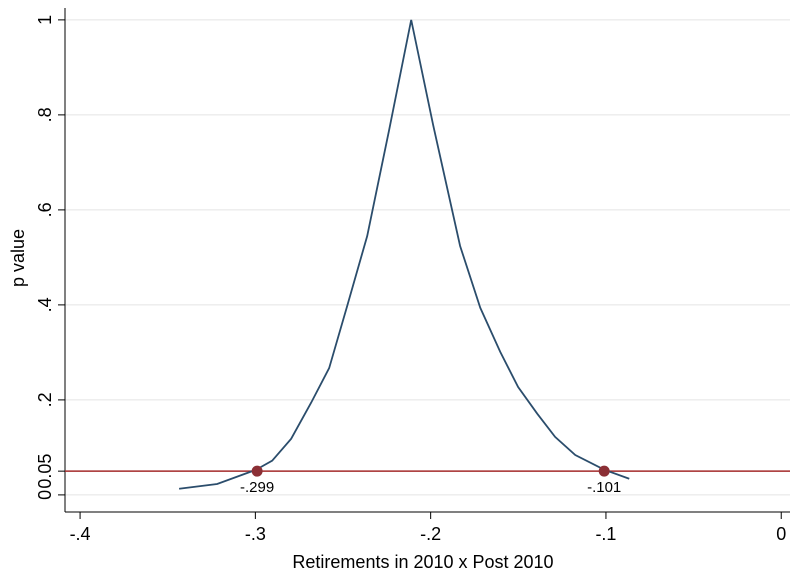 The image size is (791, 575). Describe the element at coordinates (45, 209) in the screenshot. I see `y-tick-label: .6` at that location.